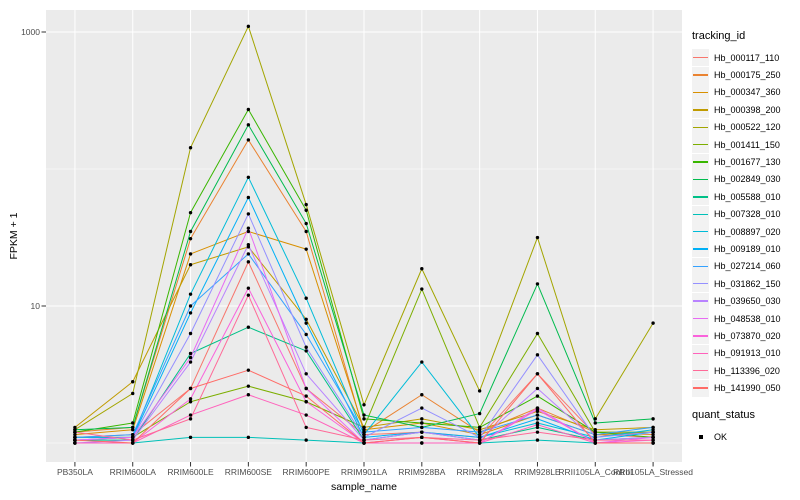 This screenshot has width=800, height=500. Describe the element at coordinates (747, 92) in the screenshot. I see `legend-entry-label: Hb_000347_360` at that location.